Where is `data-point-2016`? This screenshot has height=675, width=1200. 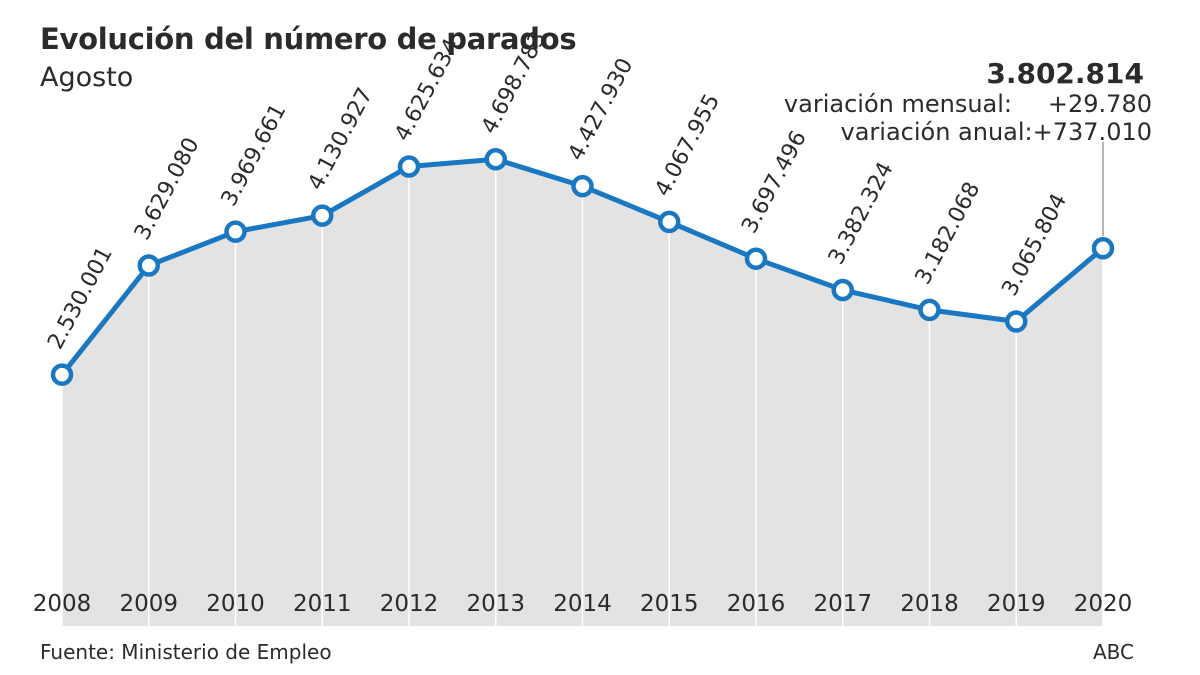
data-point-2016 is located at coordinates (756, 258).